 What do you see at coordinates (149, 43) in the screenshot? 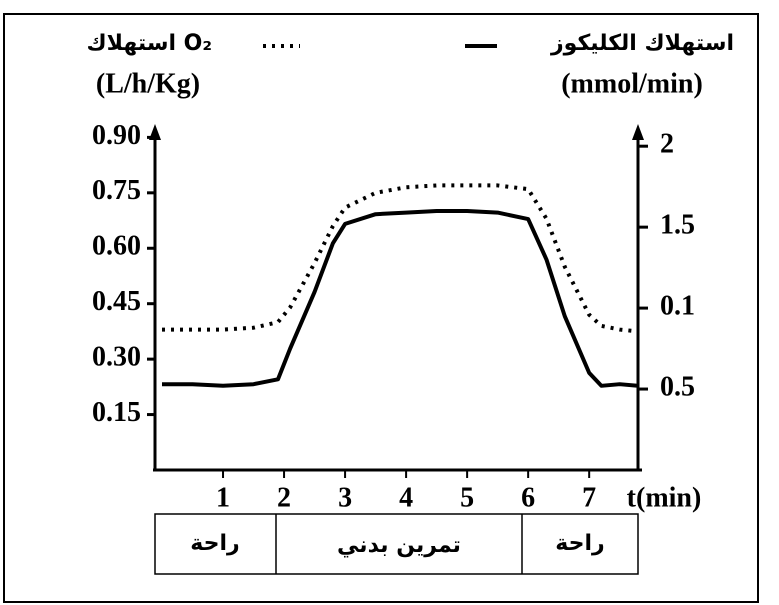
I see `series-0-name: استهلاك O₂` at bounding box center [149, 43].